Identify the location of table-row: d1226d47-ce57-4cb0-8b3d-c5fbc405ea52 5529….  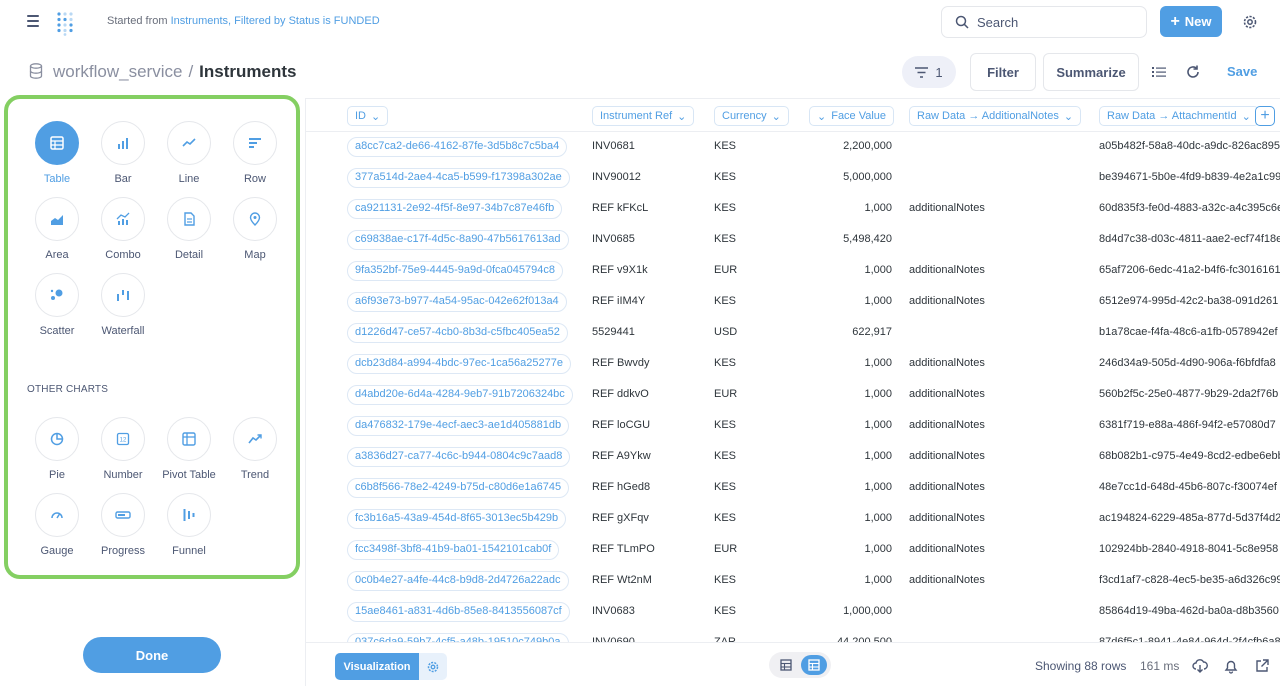
(793, 333).